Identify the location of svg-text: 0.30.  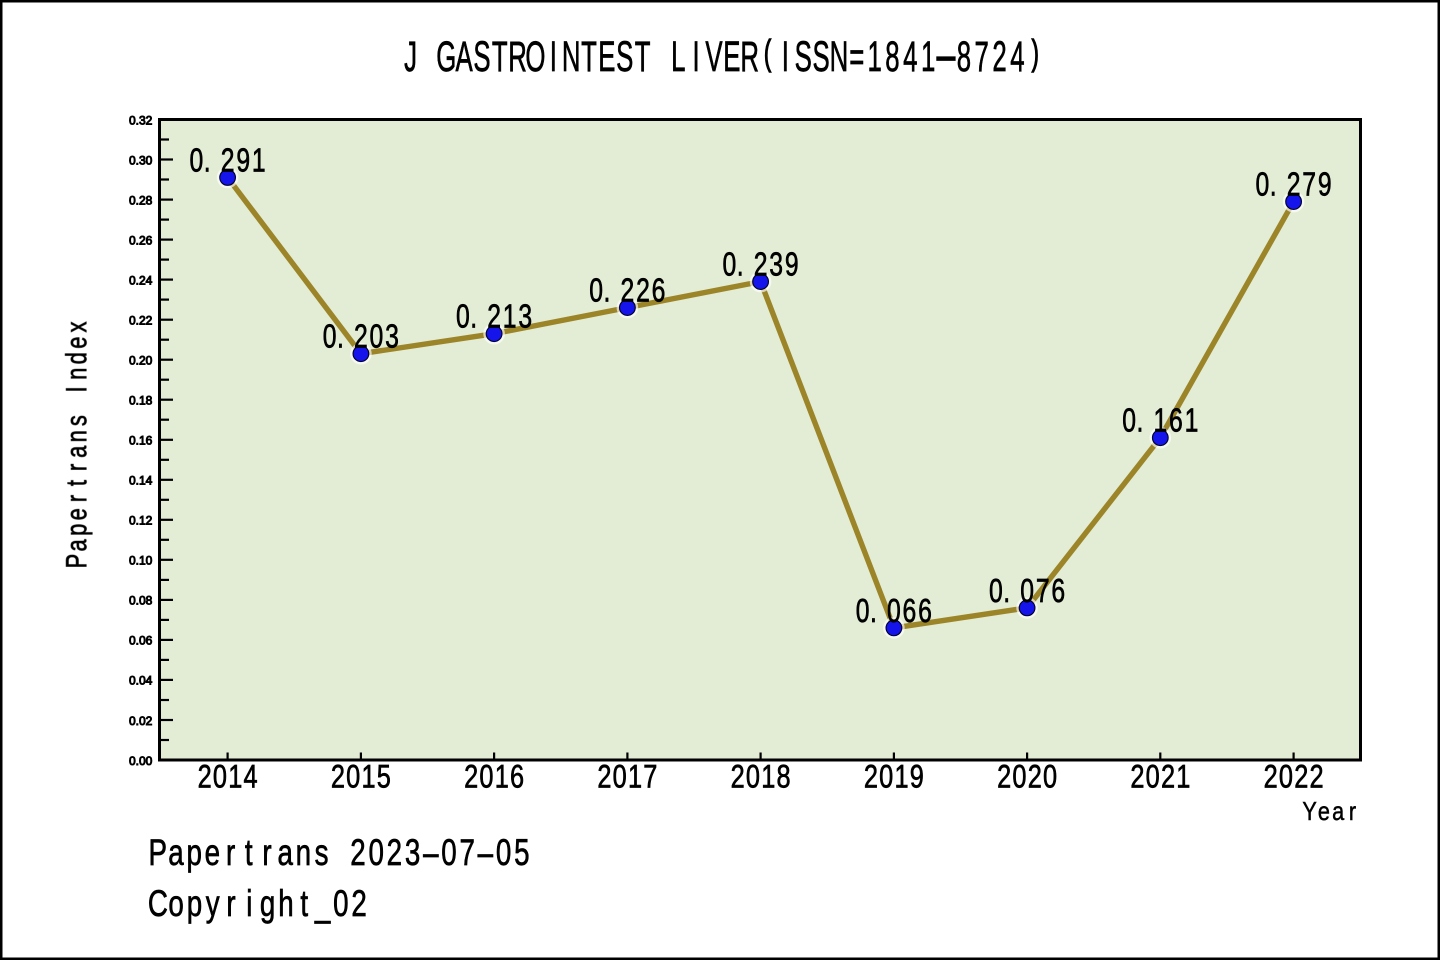
(141, 160).